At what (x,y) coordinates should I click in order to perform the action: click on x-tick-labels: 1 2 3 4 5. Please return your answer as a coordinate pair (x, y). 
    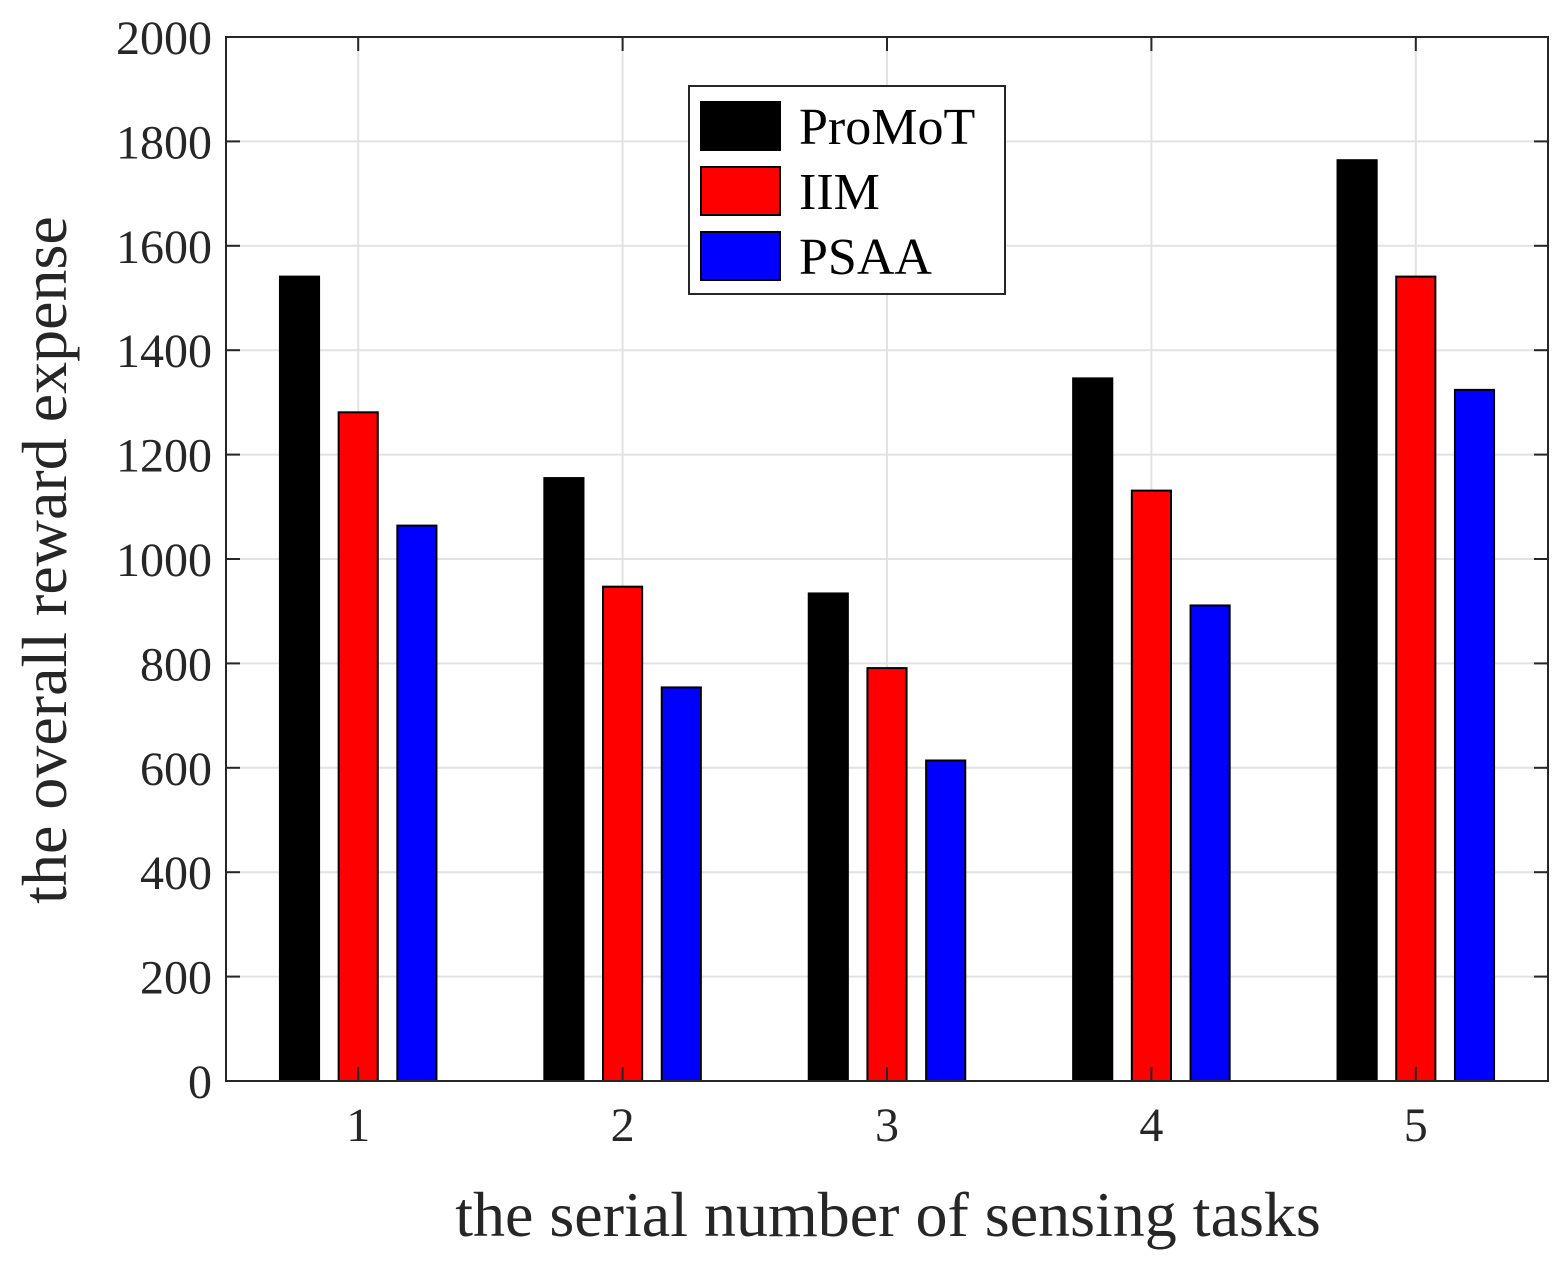
    Looking at the image, I should click on (887, 1125).